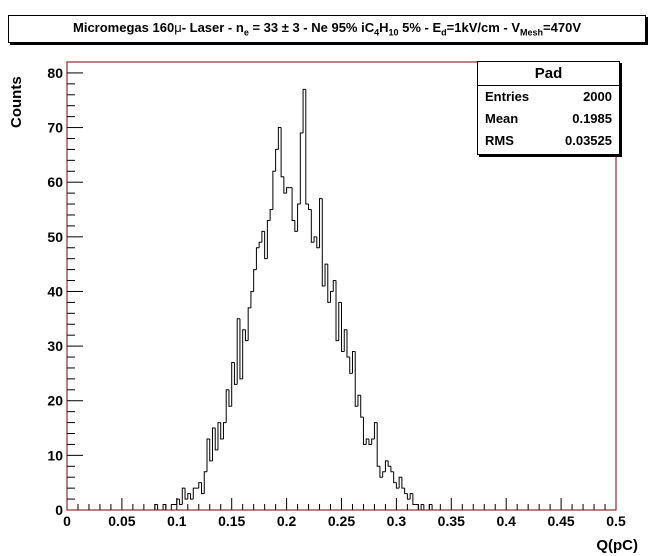  Describe the element at coordinates (231, 521) in the screenshot. I see `x-tick-label: 0.15` at that location.